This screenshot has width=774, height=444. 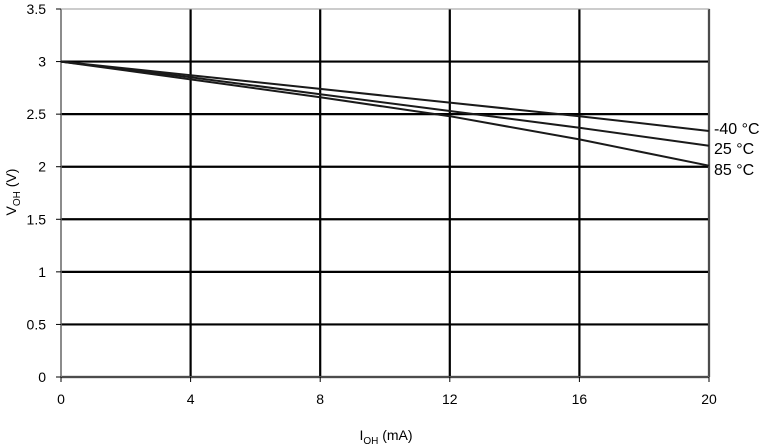 What do you see at coordinates (44, 193) in the screenshot?
I see `y-axis-ticks: 0 0.5 1 1.5 2 2.5 3 3.5` at bounding box center [44, 193].